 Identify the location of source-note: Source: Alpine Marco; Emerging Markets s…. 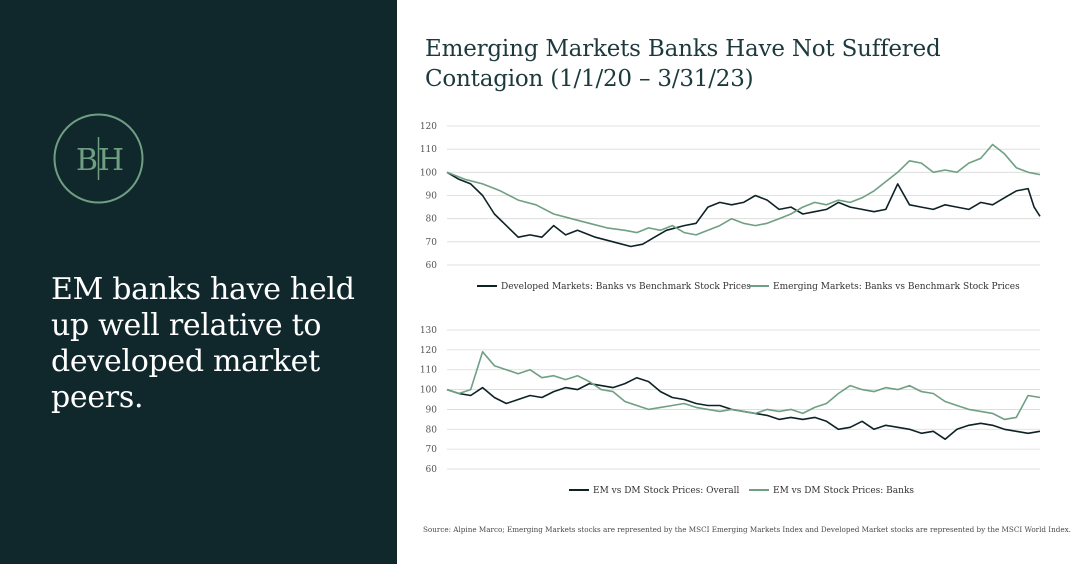
(747, 529).